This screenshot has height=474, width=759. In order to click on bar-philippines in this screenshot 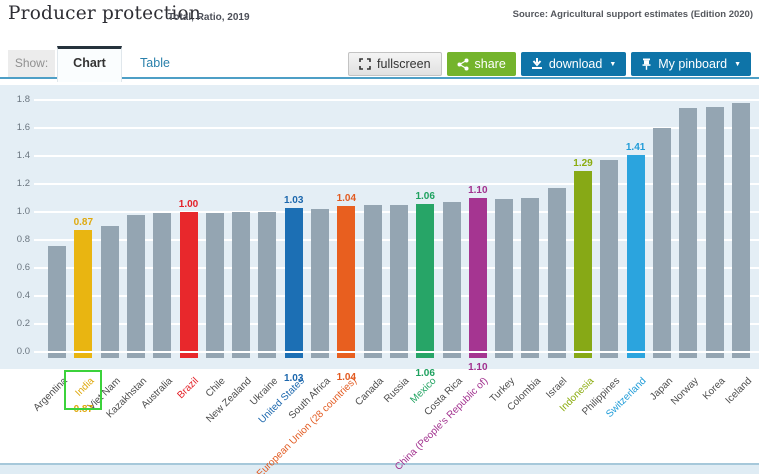, I will do `click(609, 259)`.